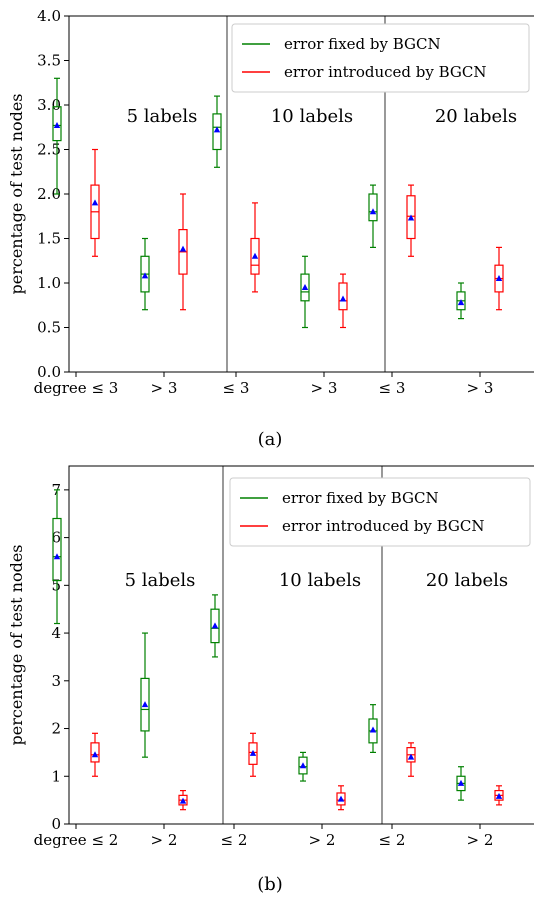 The image size is (534, 902). I want to click on y-tick-label: 1.5, so click(49, 239).